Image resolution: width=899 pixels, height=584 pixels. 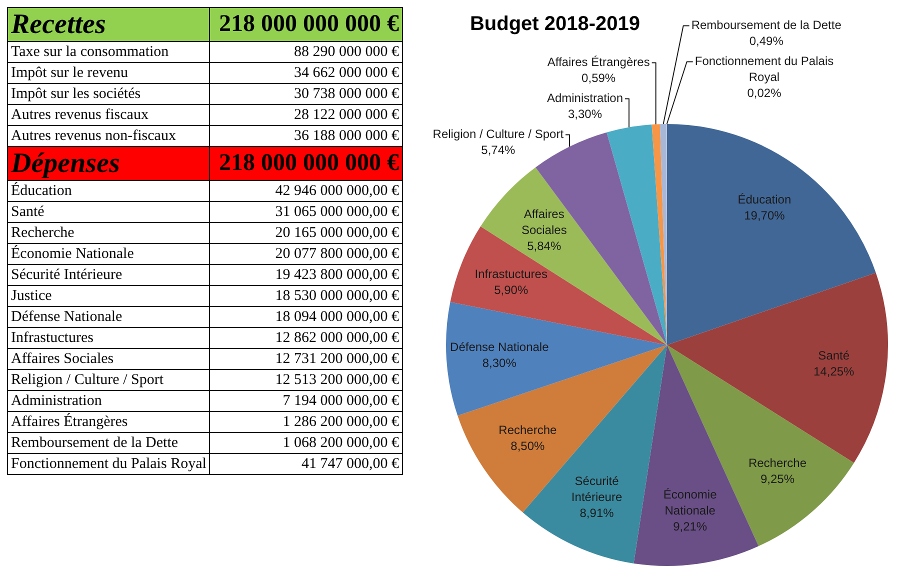 What do you see at coordinates (690, 527) in the screenshot?
I see `data-label: 9,21%` at bounding box center [690, 527].